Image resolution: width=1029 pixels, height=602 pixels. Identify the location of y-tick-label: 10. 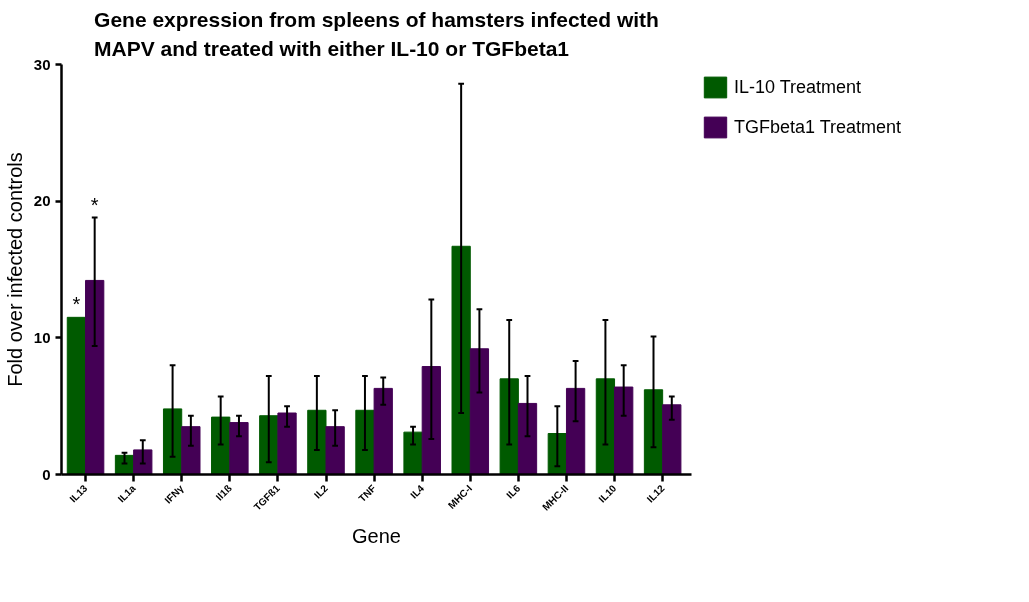
(42, 337).